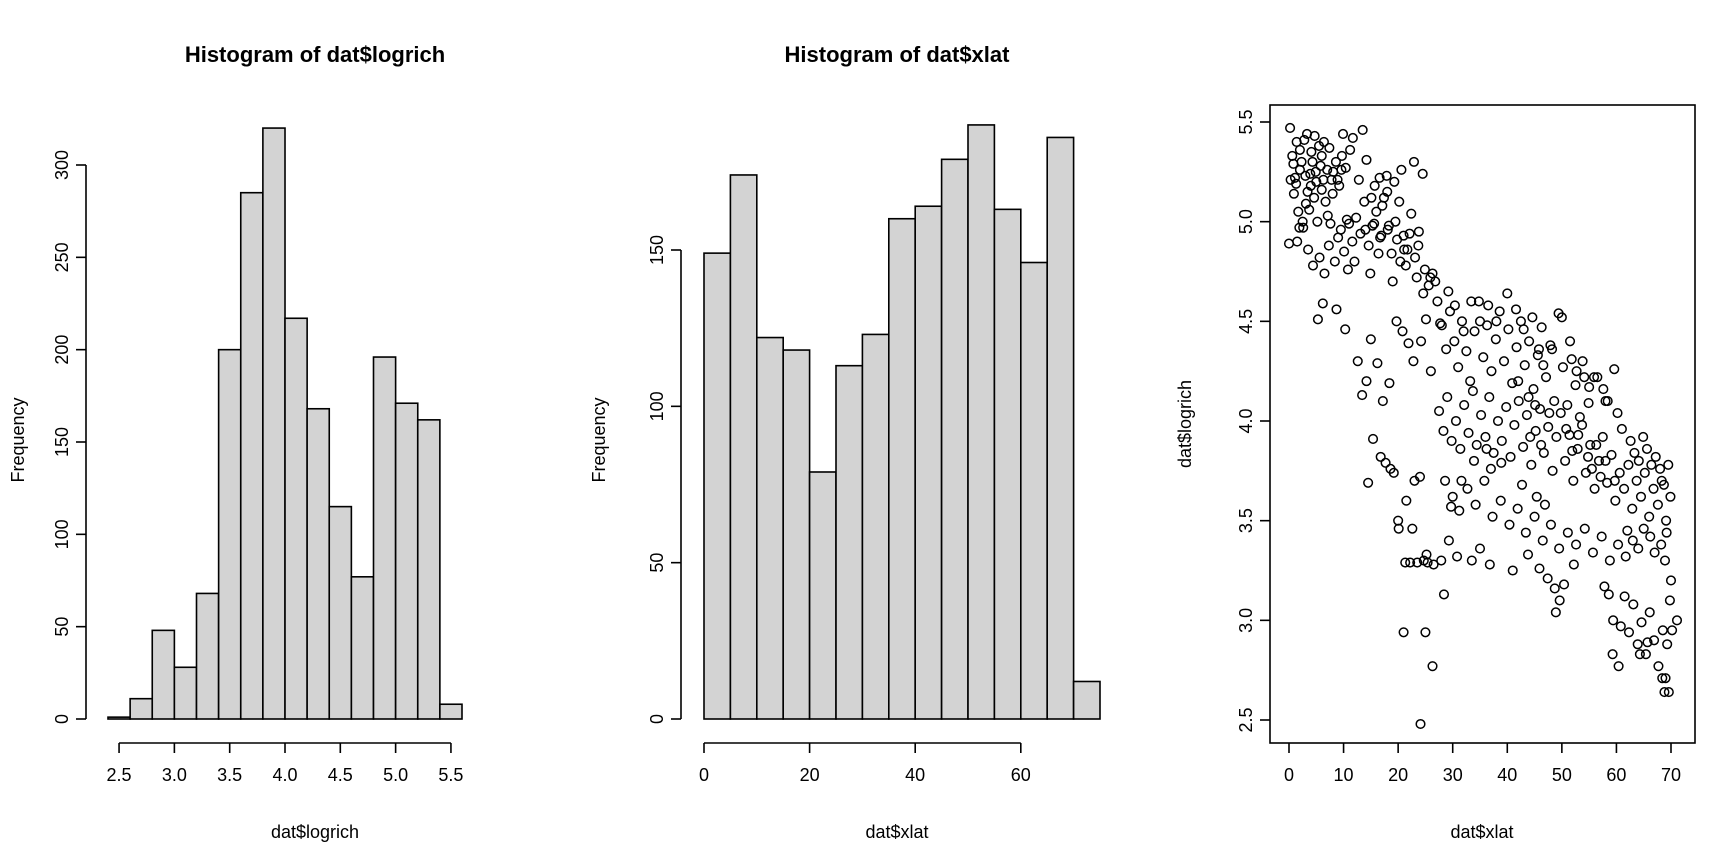  Describe the element at coordinates (810, 775) in the screenshot. I see `x-tick-label: 20` at that location.